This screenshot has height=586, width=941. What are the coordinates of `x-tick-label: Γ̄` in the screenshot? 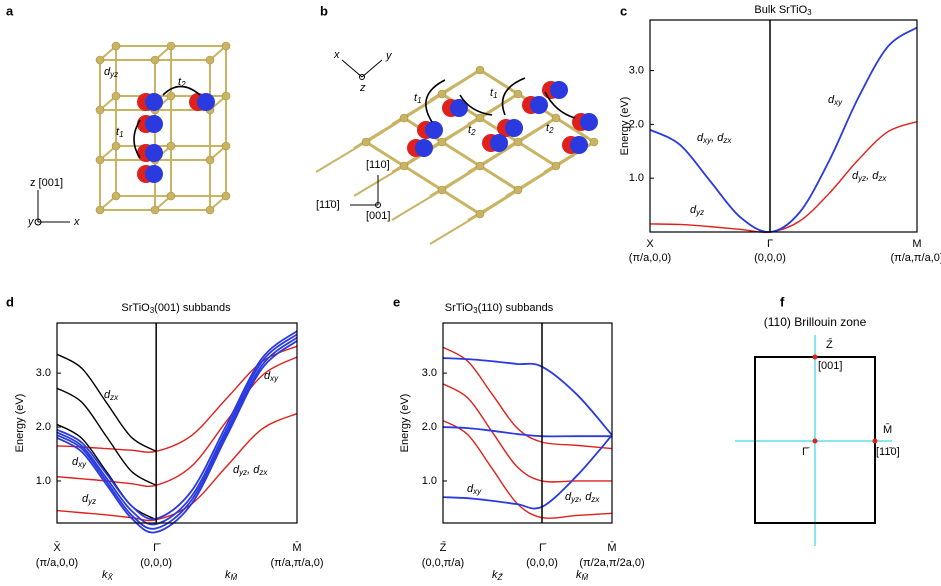 It's located at (157, 548).